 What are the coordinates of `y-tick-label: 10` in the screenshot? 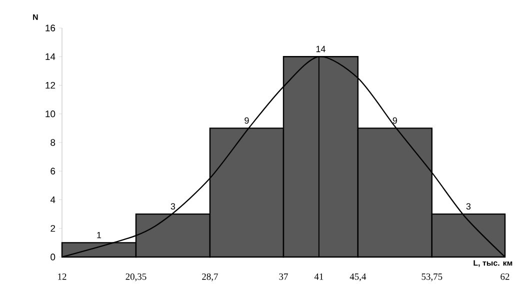 It's located at (51, 114).